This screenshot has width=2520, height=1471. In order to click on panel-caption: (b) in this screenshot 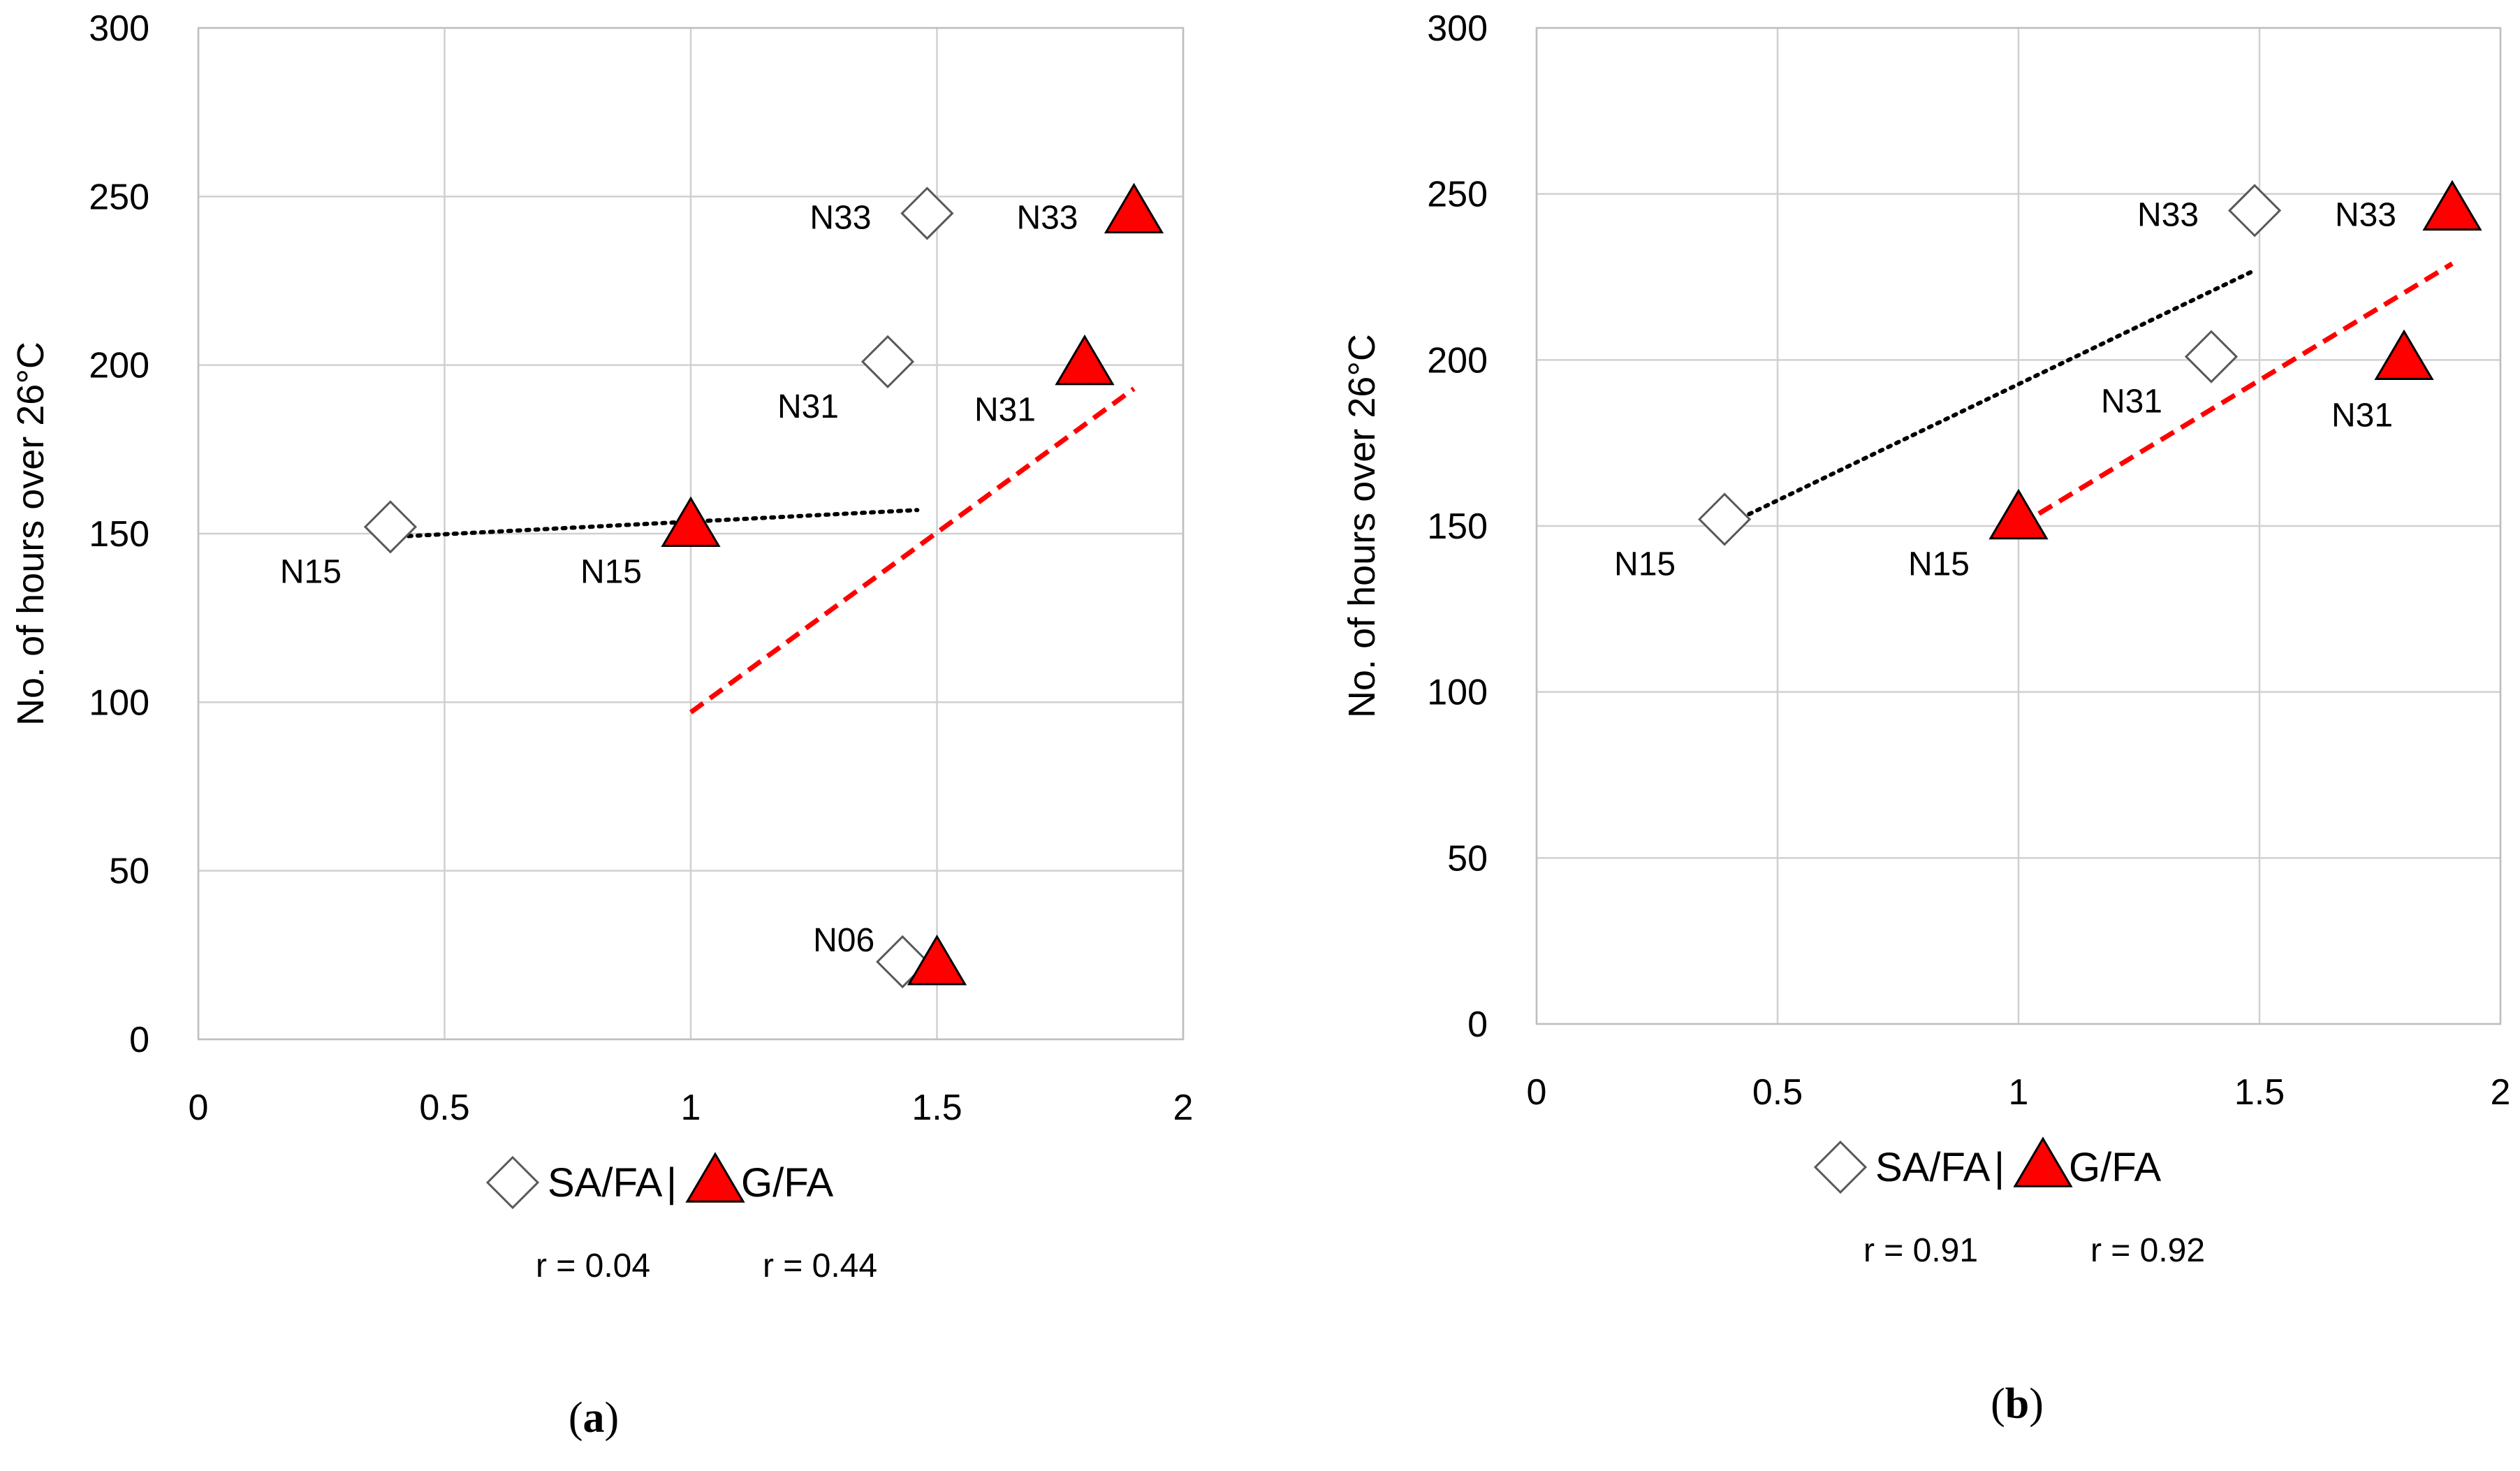, I will do `click(2018, 1404)`.